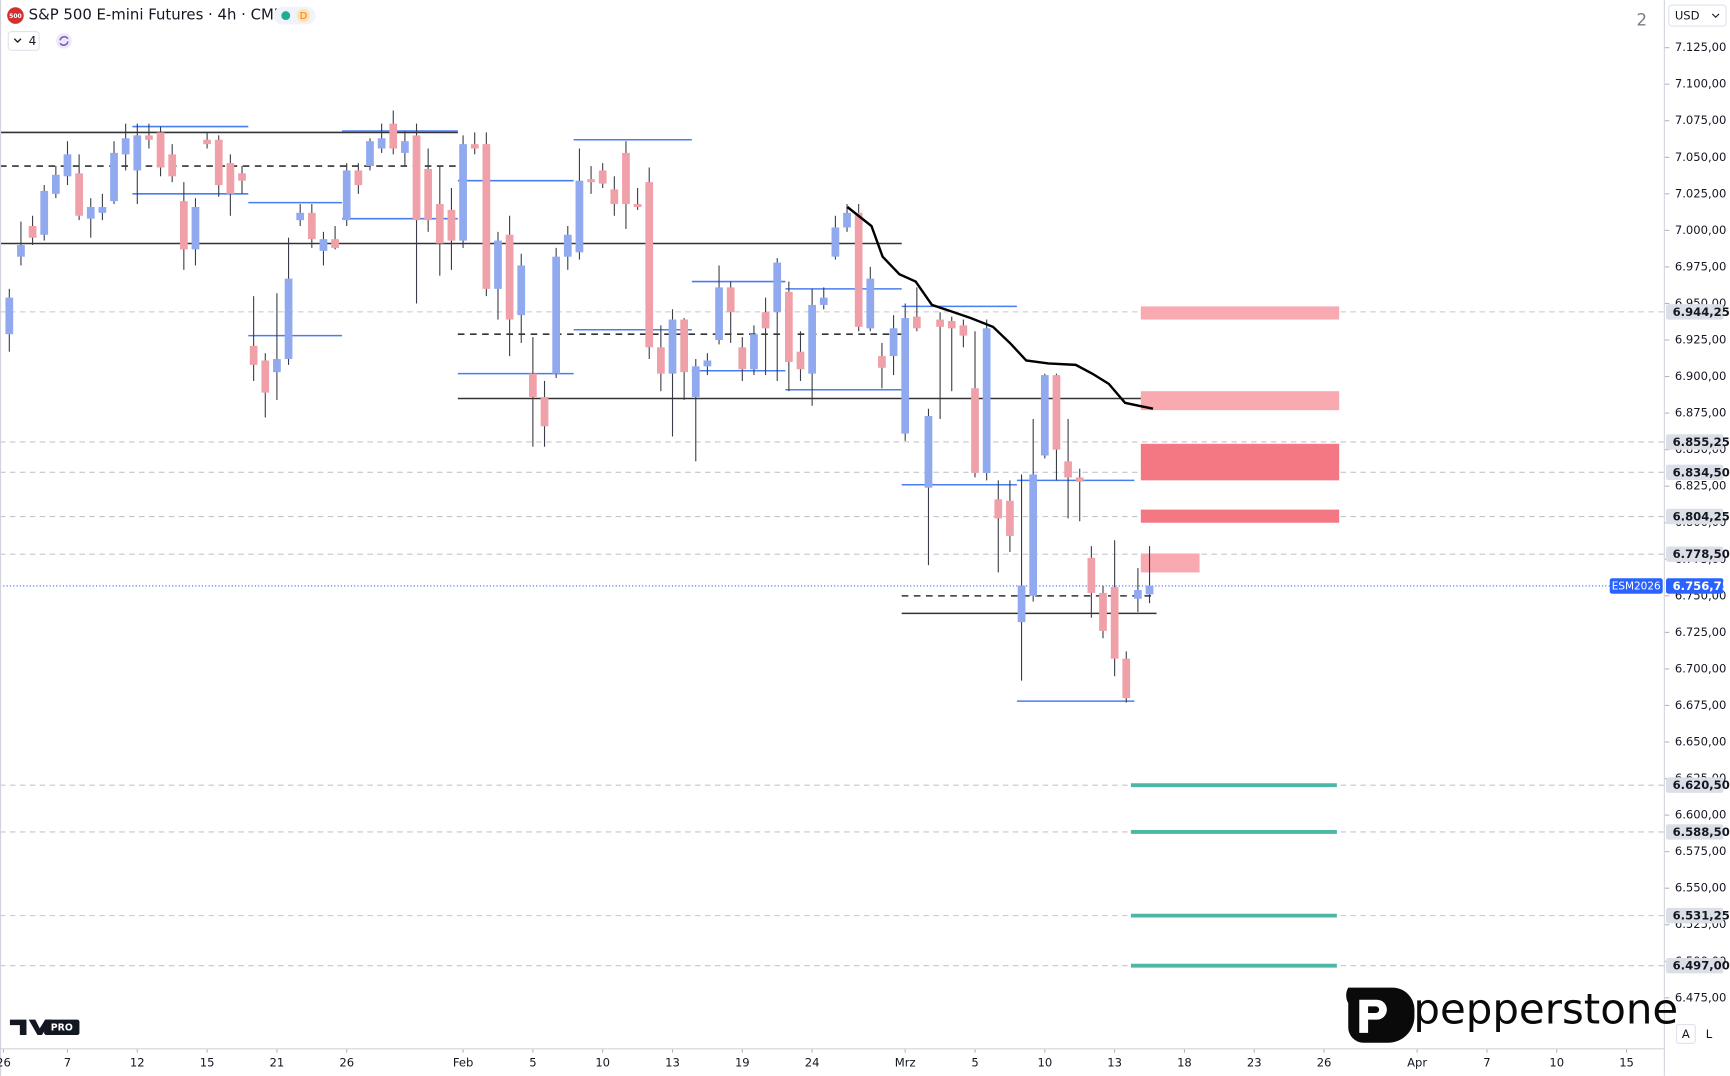 The image size is (1730, 1076). I want to click on y-tick-label: 6.675,00, so click(1701, 705).